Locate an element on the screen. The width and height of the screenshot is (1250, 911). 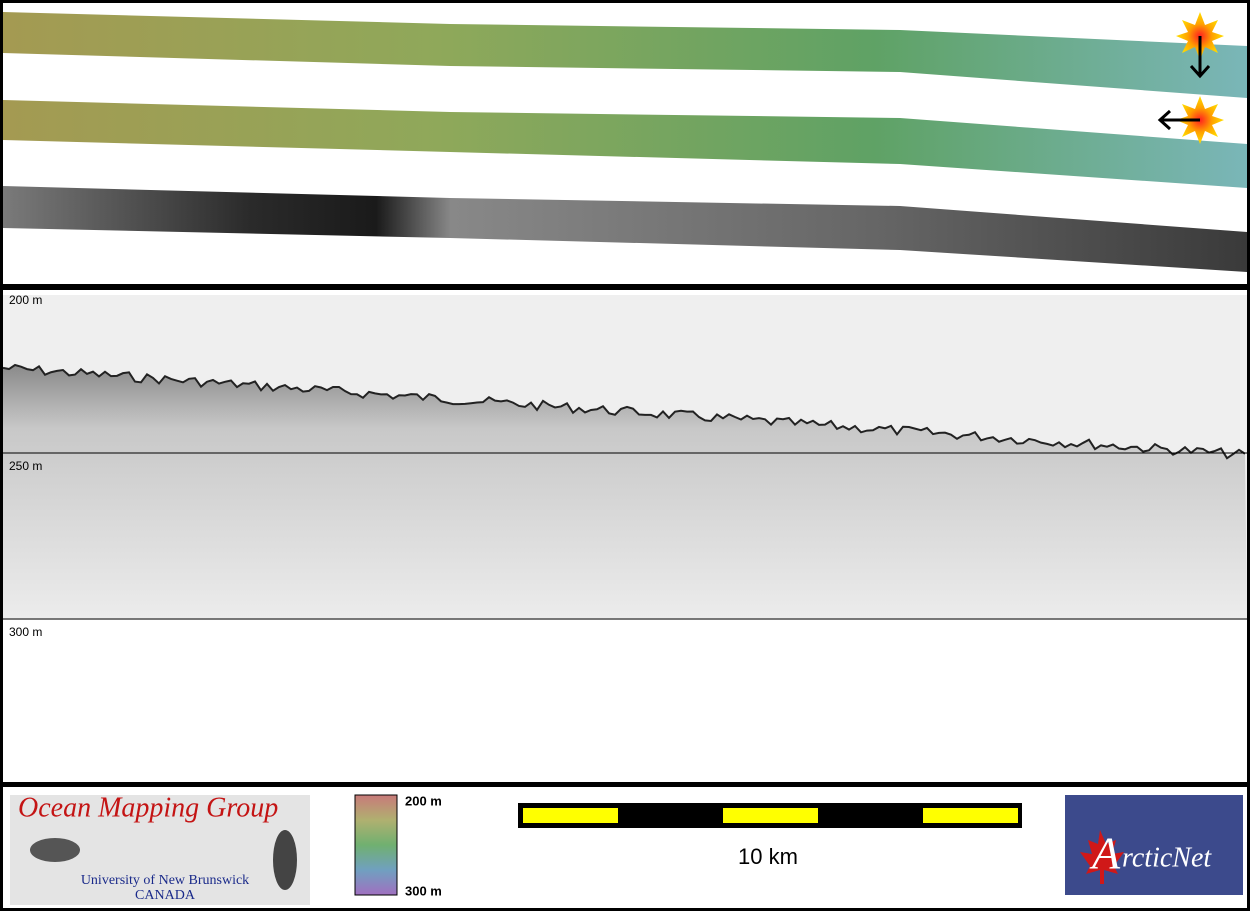
colorbar-label: 200 m is located at coordinates (423, 800).